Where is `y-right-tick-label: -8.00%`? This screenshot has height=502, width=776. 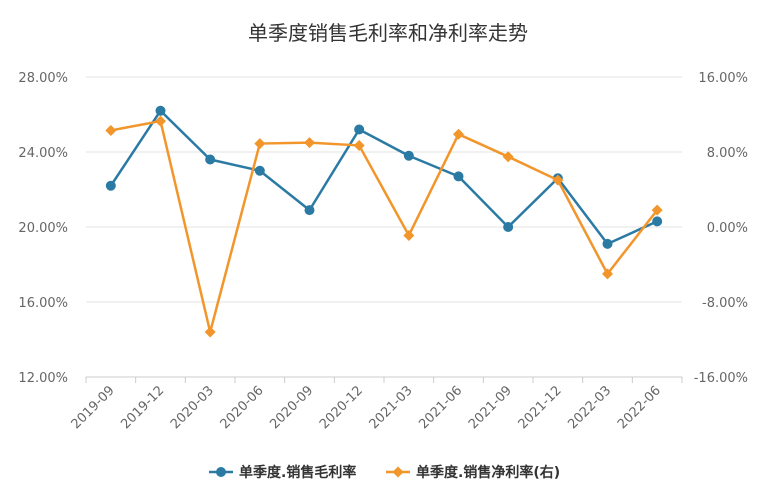
y-right-tick-label: -8.00% is located at coordinates (725, 303).